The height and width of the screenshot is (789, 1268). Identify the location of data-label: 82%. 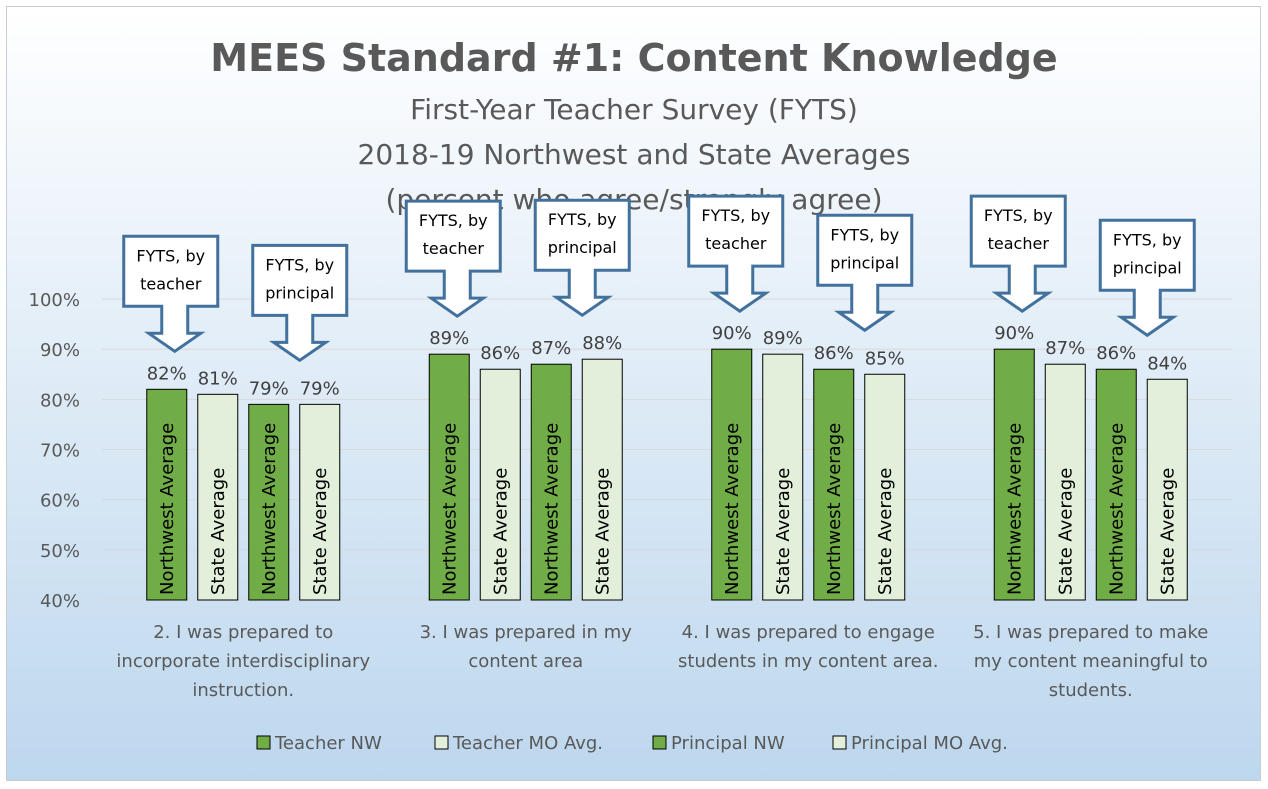
(167, 373).